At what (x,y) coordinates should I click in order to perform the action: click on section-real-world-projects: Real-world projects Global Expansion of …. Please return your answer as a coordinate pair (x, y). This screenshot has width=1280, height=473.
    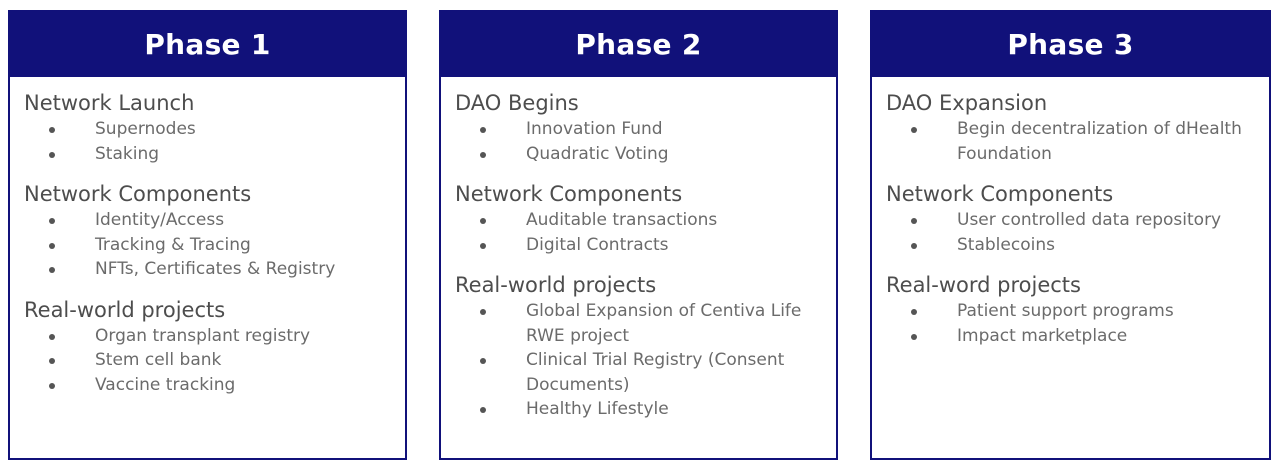
    Looking at the image, I should click on (645, 346).